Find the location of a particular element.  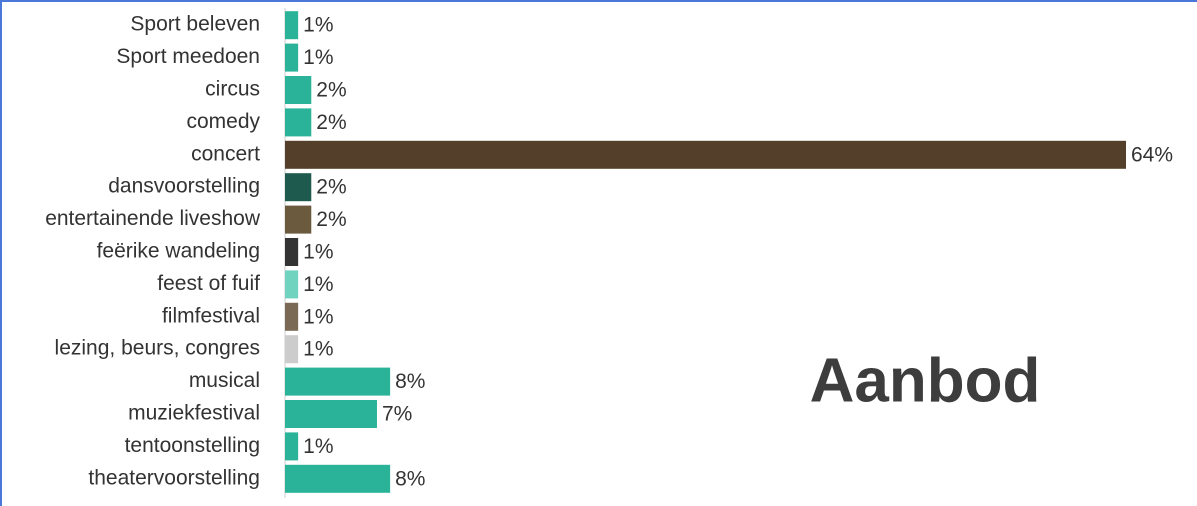

category-label: entertainende liveshow is located at coordinates (153, 218).